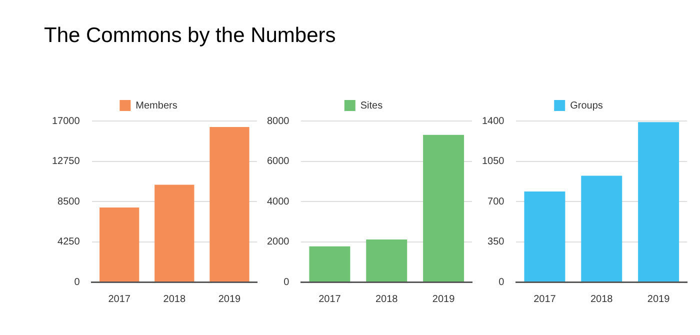  What do you see at coordinates (278, 121) in the screenshot?
I see `y-tick-label: 8000` at bounding box center [278, 121].